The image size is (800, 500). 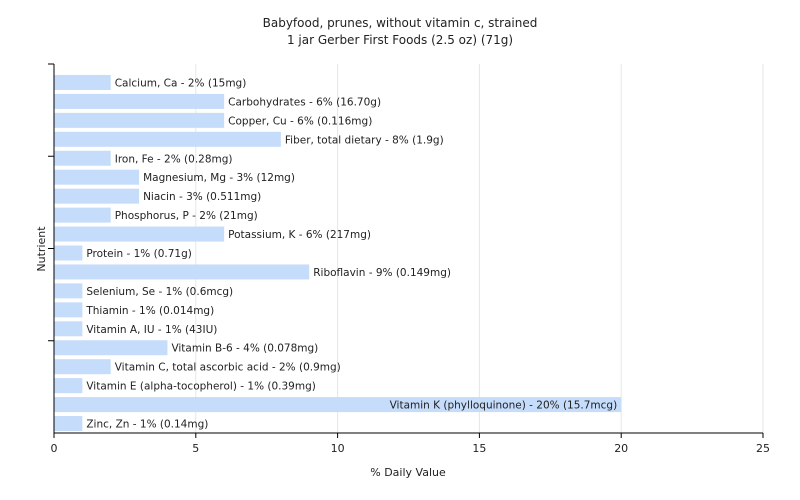 What do you see at coordinates (299, 235) in the screenshot?
I see `bar-label-8: Potassium, K - 6% (217mg)` at bounding box center [299, 235].